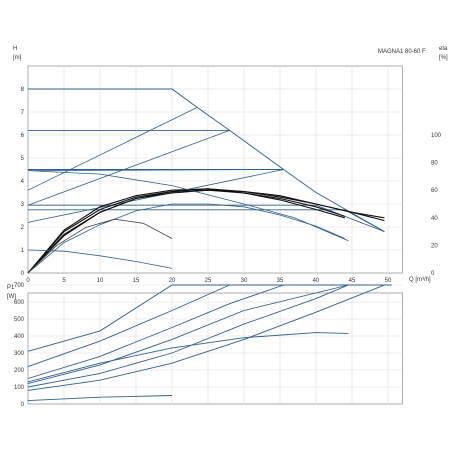  What do you see at coordinates (172, 281) in the screenshot?
I see `flow-tick-label: 20` at bounding box center [172, 281].